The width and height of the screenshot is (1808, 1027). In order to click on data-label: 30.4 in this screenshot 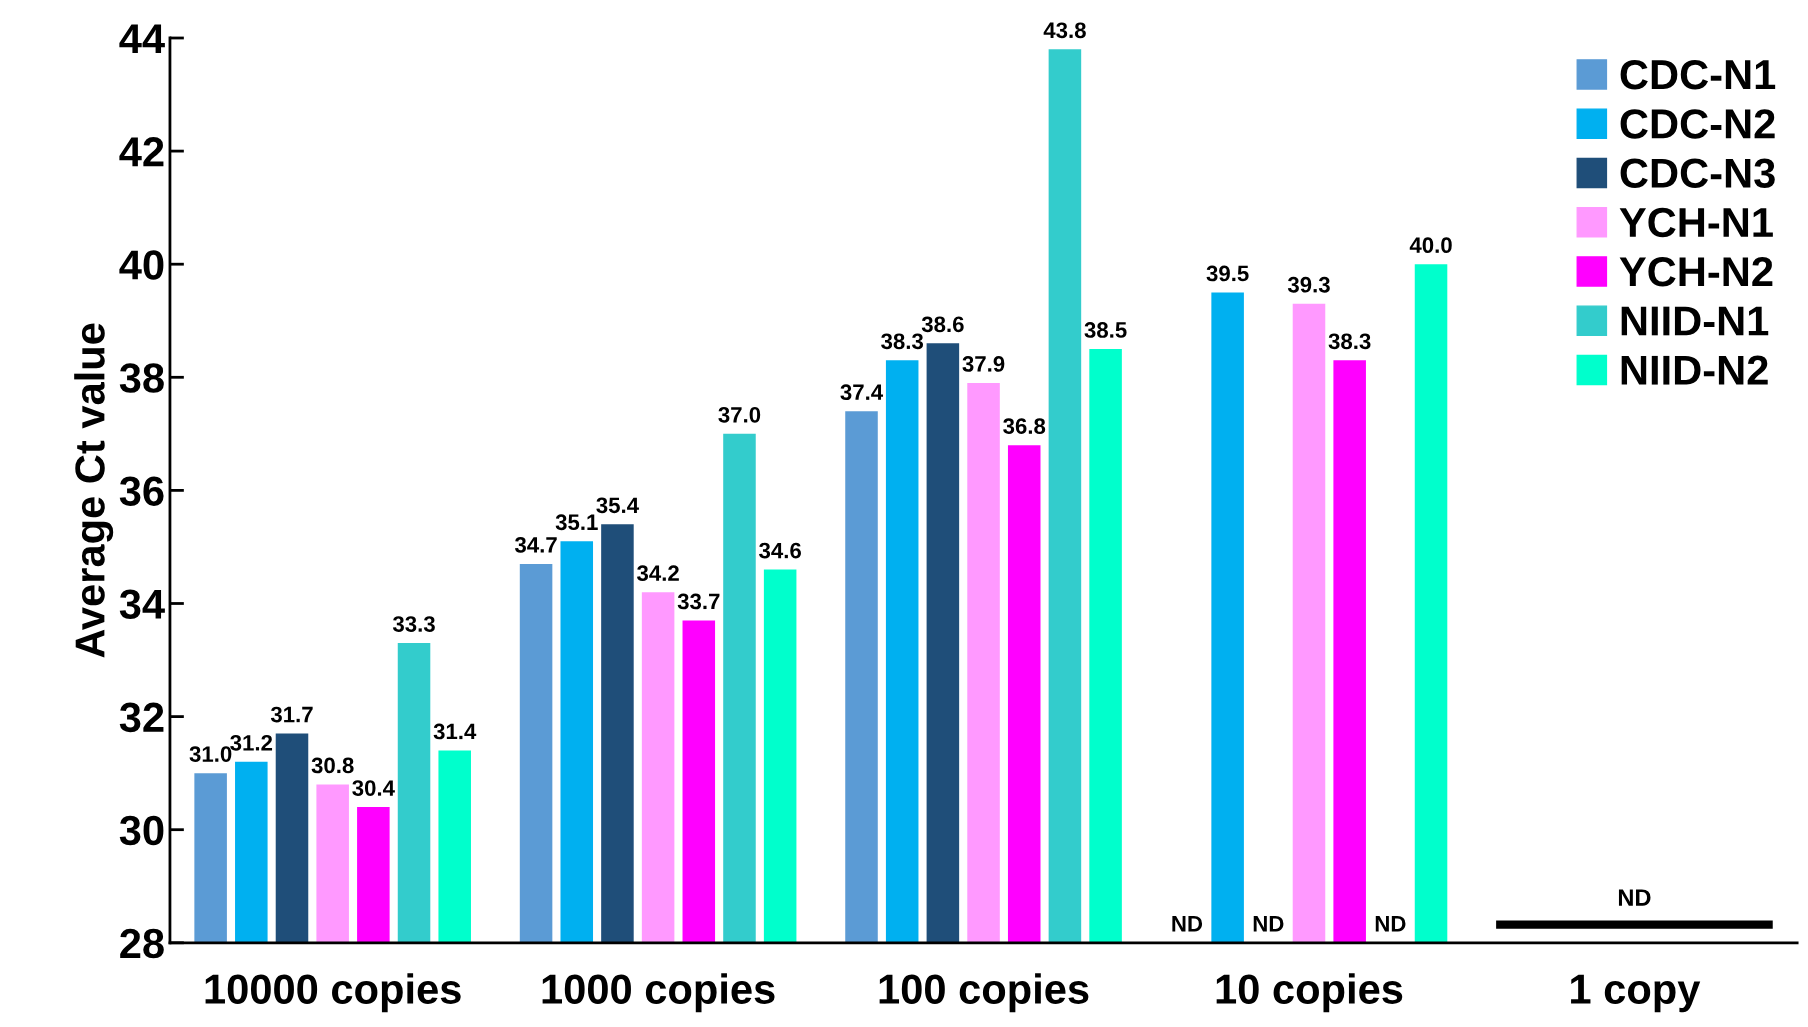, I will do `click(373, 788)`.